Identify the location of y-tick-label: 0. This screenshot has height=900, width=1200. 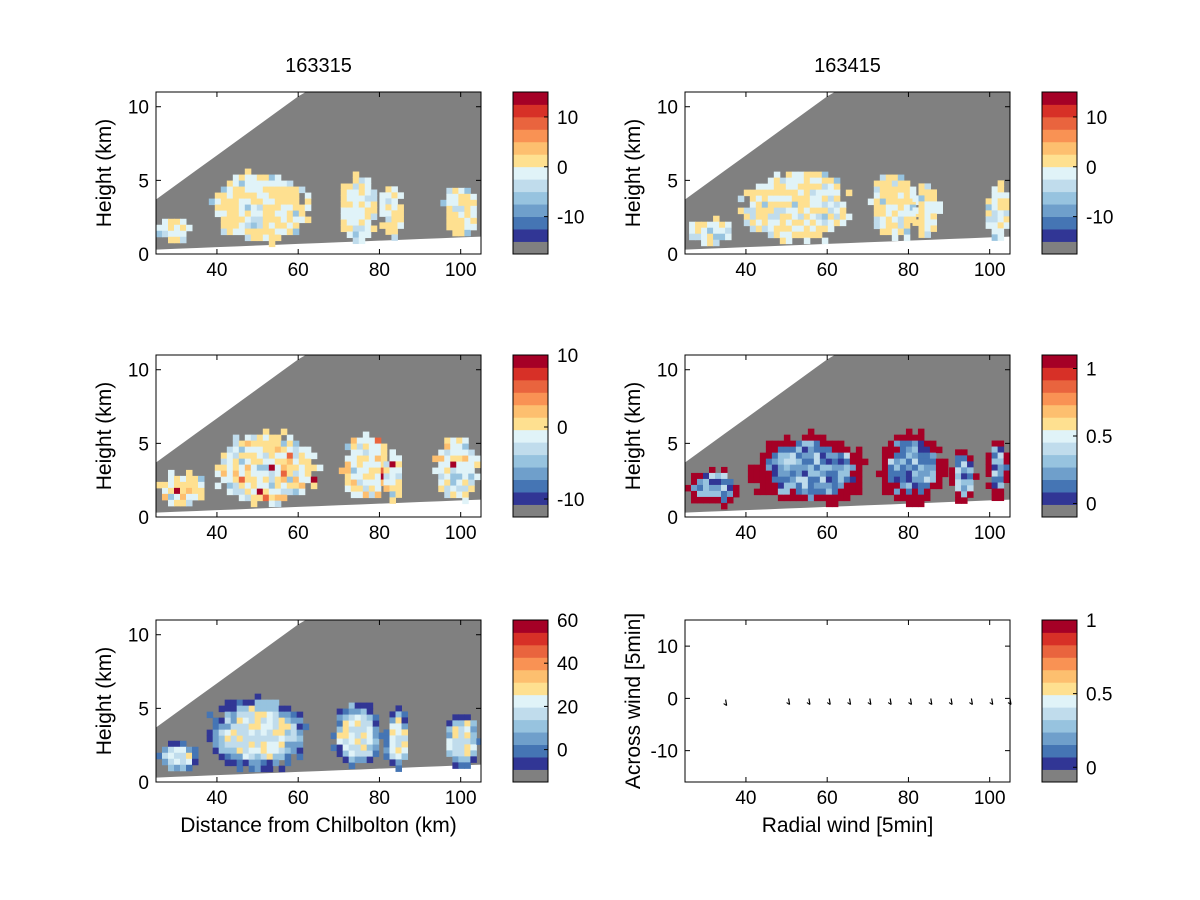
(672, 518).